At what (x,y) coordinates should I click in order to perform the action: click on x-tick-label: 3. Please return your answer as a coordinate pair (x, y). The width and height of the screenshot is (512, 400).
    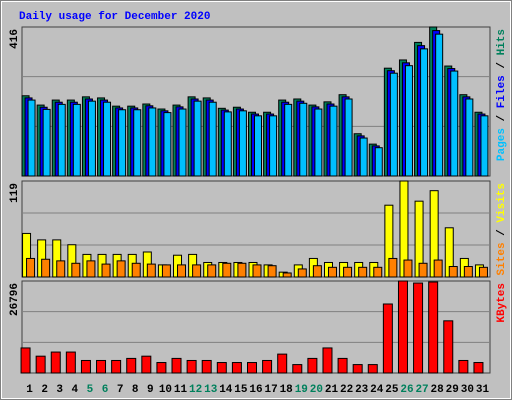
    Looking at the image, I should click on (59, 390).